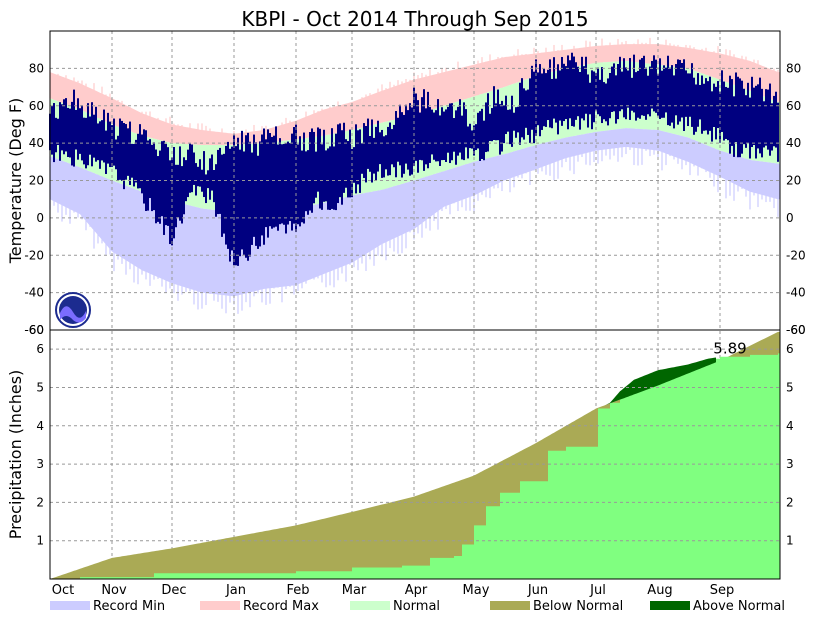 Image resolution: width=830 pixels, height=624 pixels. What do you see at coordinates (790, 218) in the screenshot?
I see `temp-tick-right: 0` at bounding box center [790, 218].